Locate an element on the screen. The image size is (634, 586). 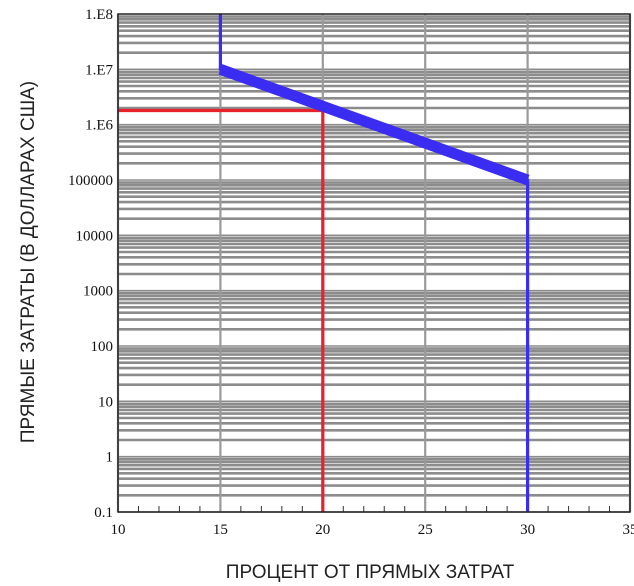
y-axis-title: ПРЯМЫЕ ЗАТРАТЫ (В ДОЛЛАРАХ США) is located at coordinates (28, 262).